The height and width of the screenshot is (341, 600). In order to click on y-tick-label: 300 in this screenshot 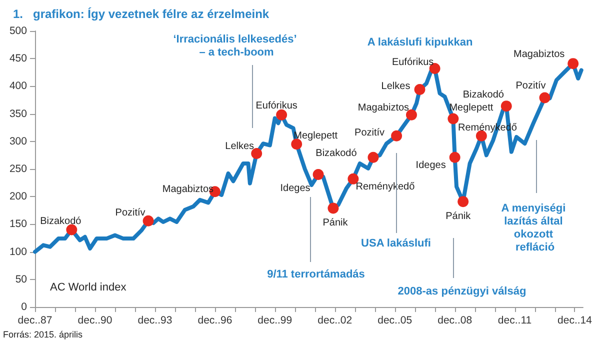, I will do `click(18, 141)`.